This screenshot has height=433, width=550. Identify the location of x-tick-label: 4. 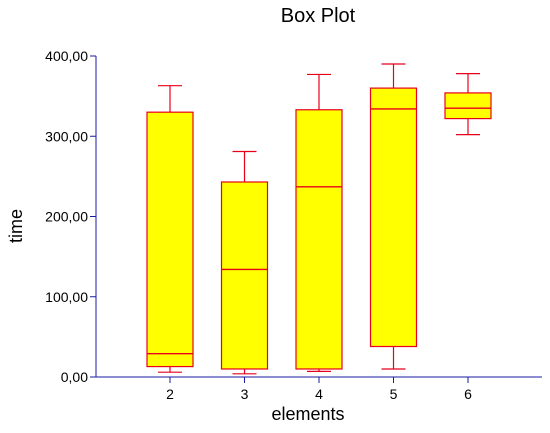
(319, 394).